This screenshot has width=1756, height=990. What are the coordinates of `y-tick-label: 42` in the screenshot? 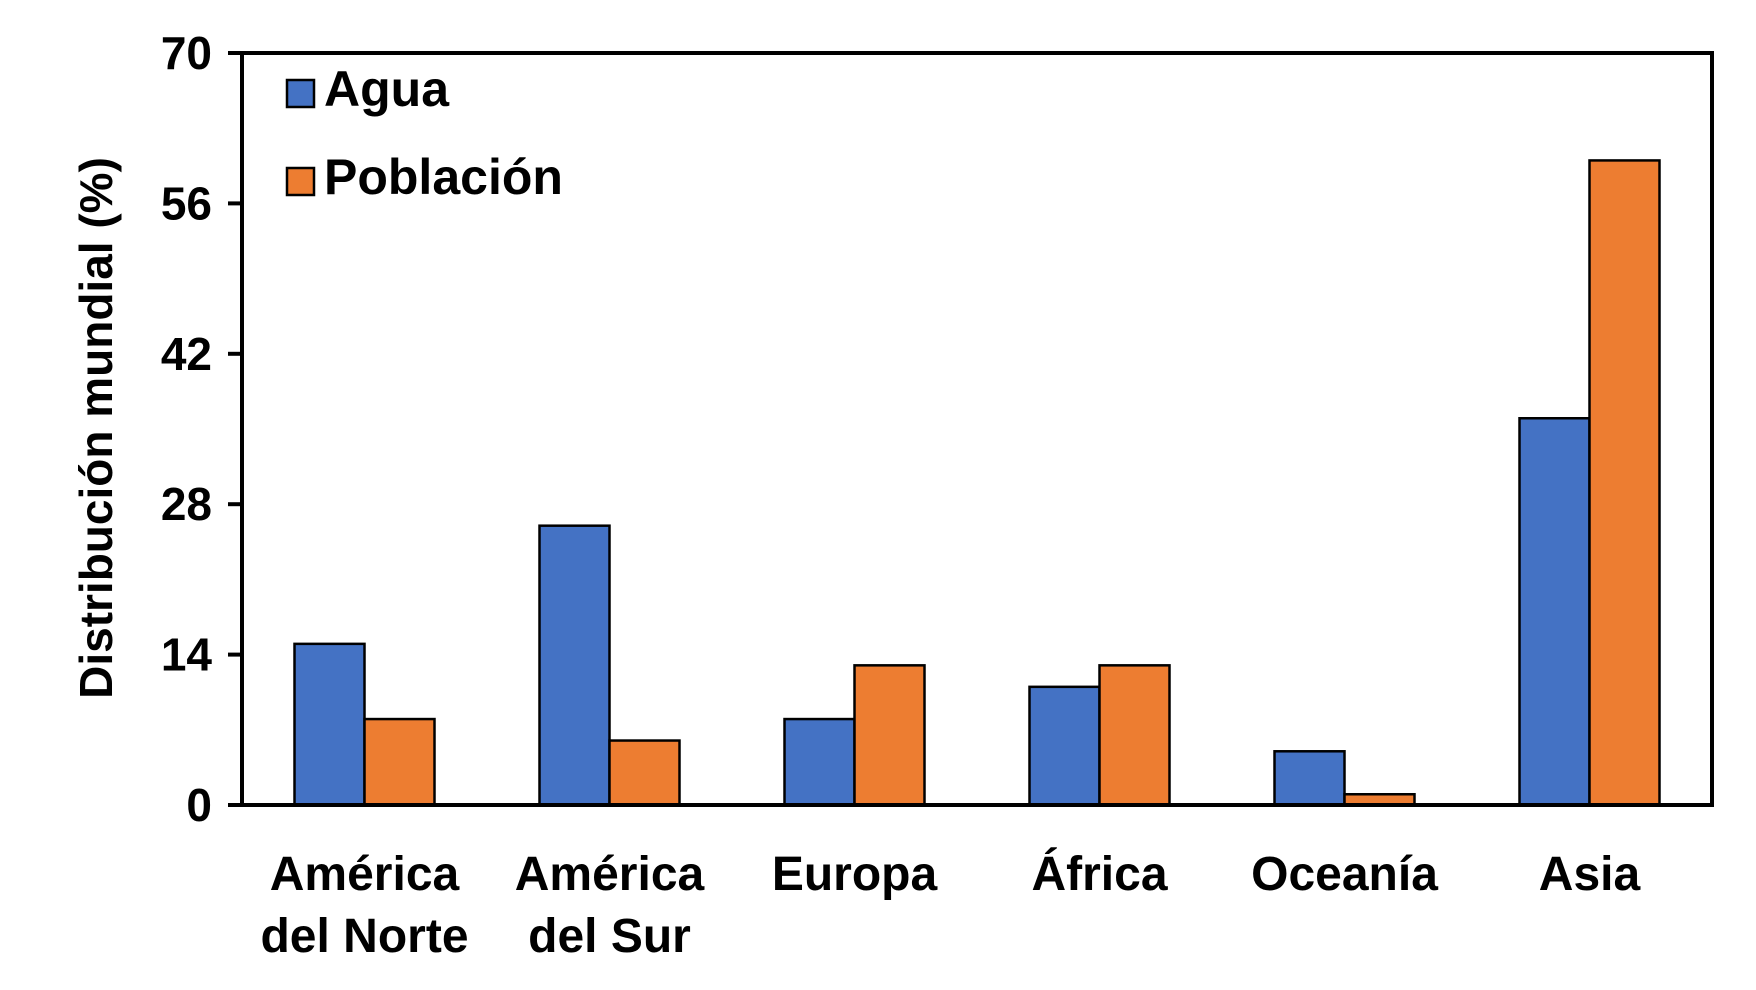 It's located at (186, 354).